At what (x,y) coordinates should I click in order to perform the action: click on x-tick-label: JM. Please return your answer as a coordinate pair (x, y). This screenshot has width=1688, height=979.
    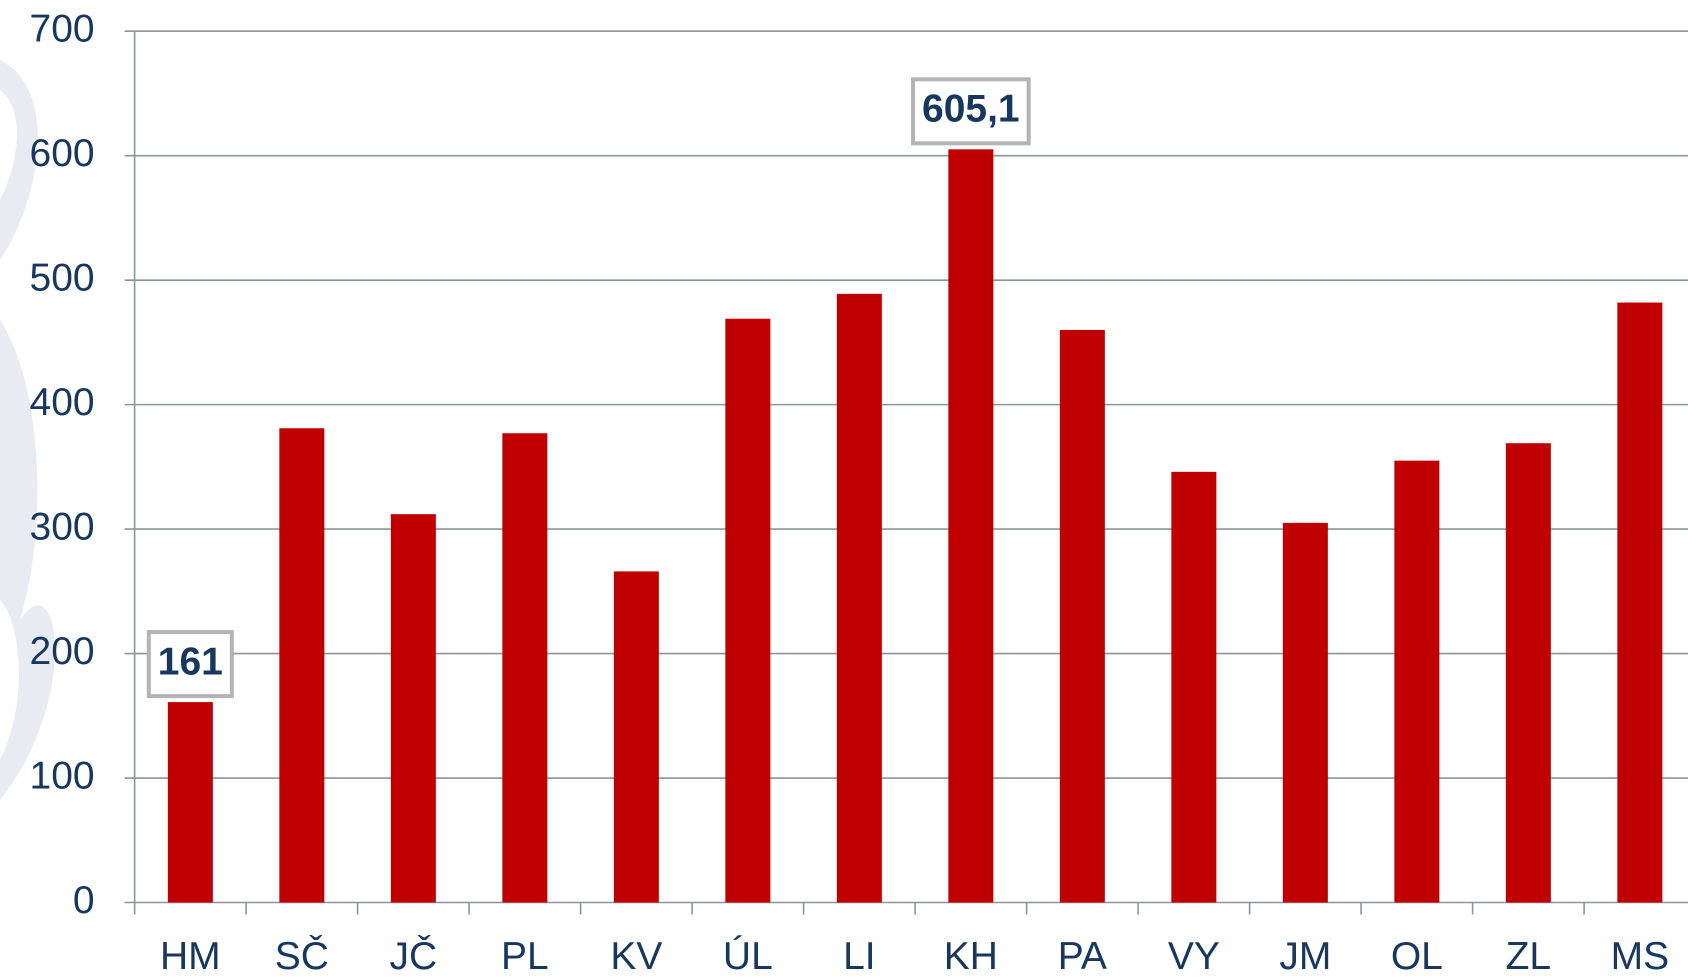
    Looking at the image, I should click on (1305, 956).